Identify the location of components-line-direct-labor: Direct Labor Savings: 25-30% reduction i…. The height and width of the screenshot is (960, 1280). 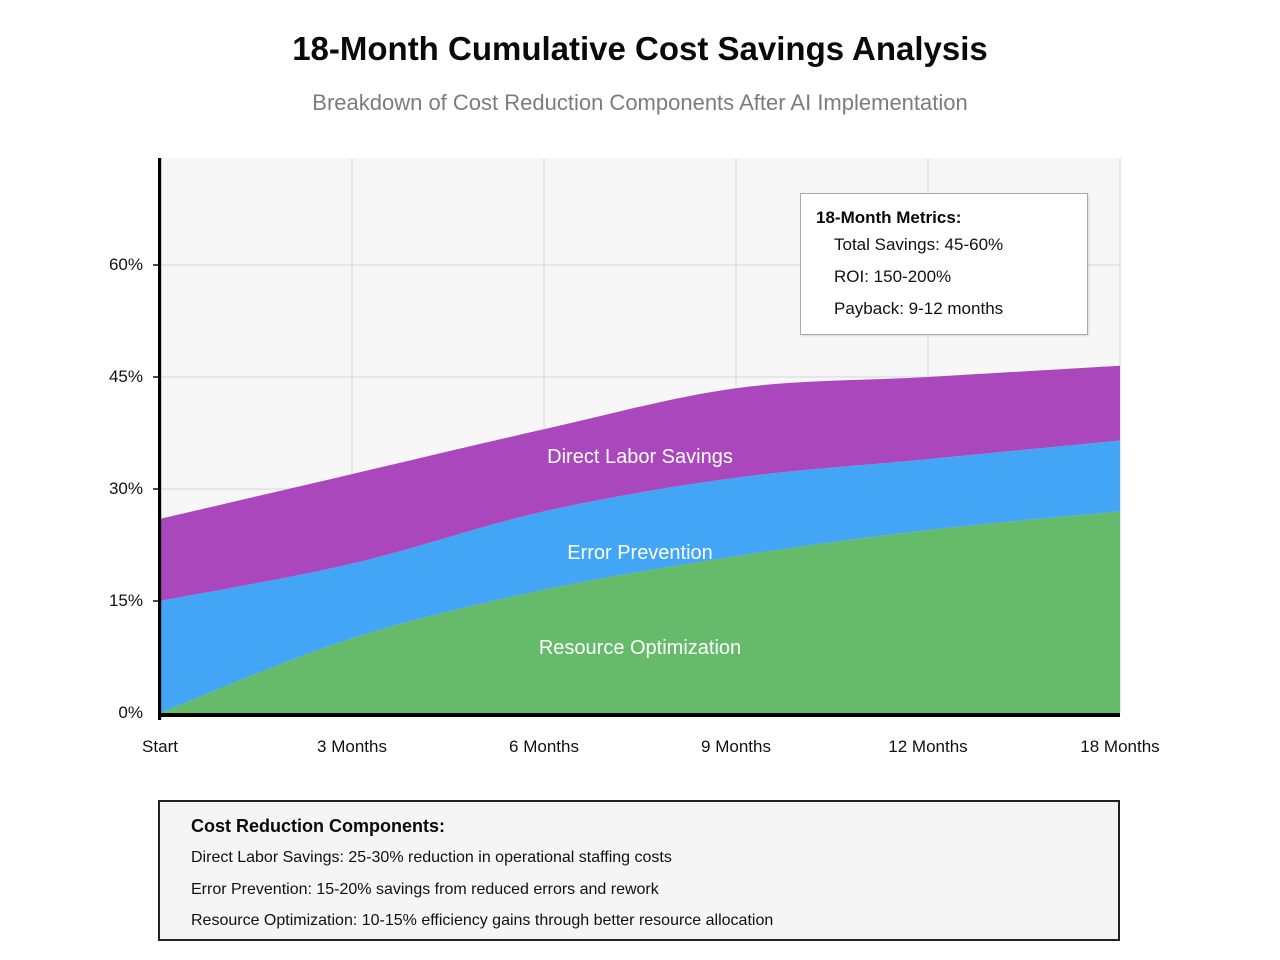
(431, 857).